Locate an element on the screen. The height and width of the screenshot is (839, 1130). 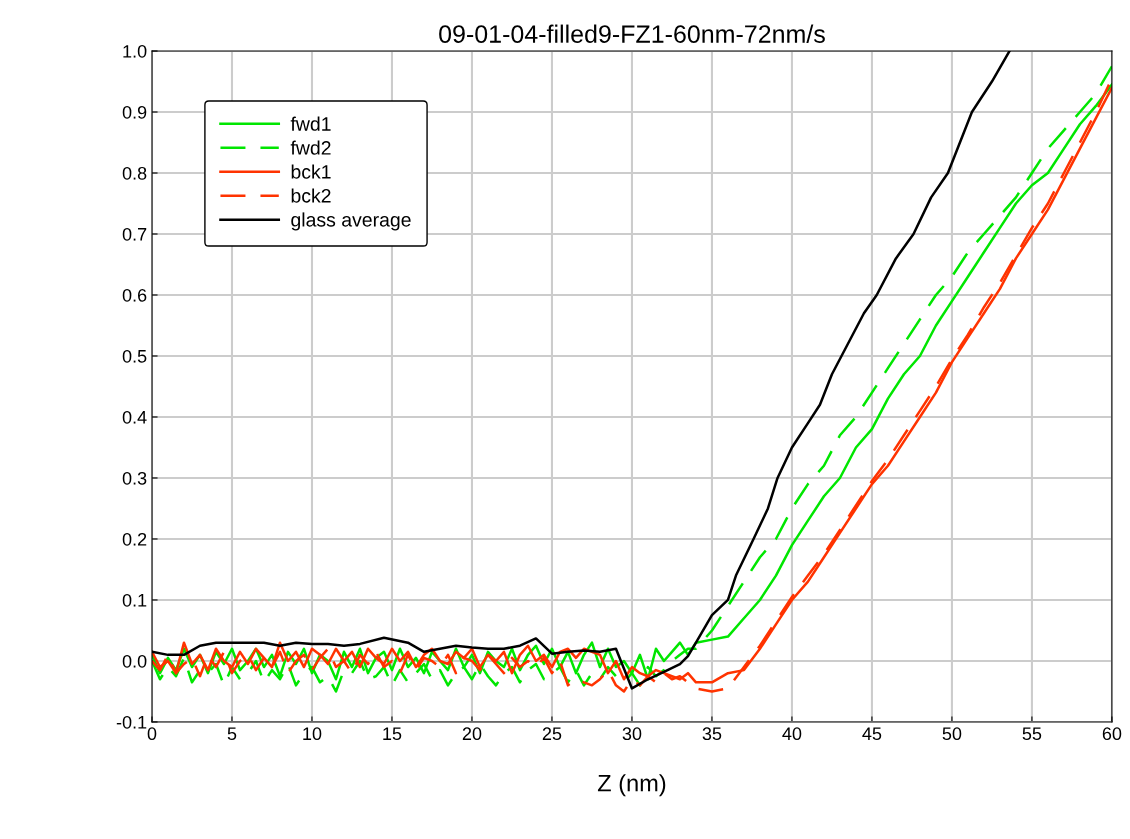
x-tick-label: 60 is located at coordinates (1112, 734).